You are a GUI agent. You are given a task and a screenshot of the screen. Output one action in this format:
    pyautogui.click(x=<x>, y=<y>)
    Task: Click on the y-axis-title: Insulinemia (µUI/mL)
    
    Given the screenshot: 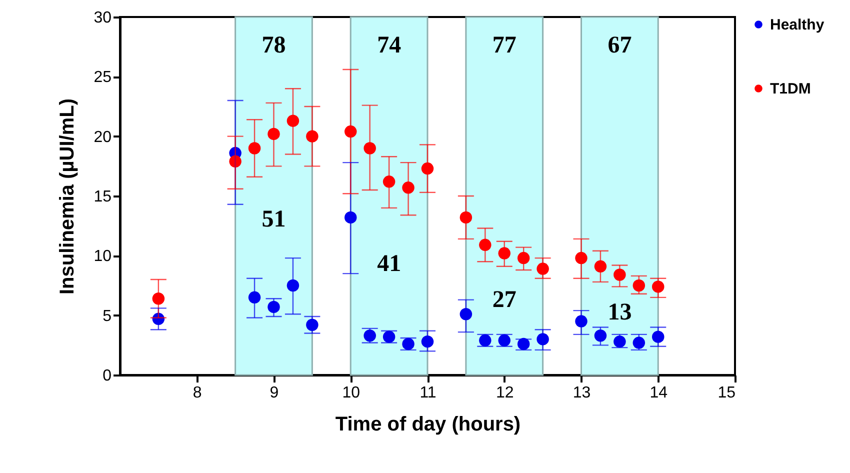 What is the action you would take?
    pyautogui.click(x=67, y=196)
    